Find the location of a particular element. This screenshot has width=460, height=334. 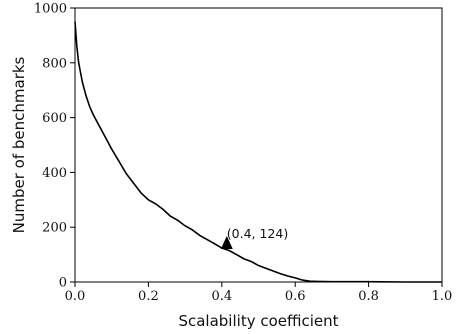

x-axis-label: Scalability coefficient is located at coordinates (258, 321).